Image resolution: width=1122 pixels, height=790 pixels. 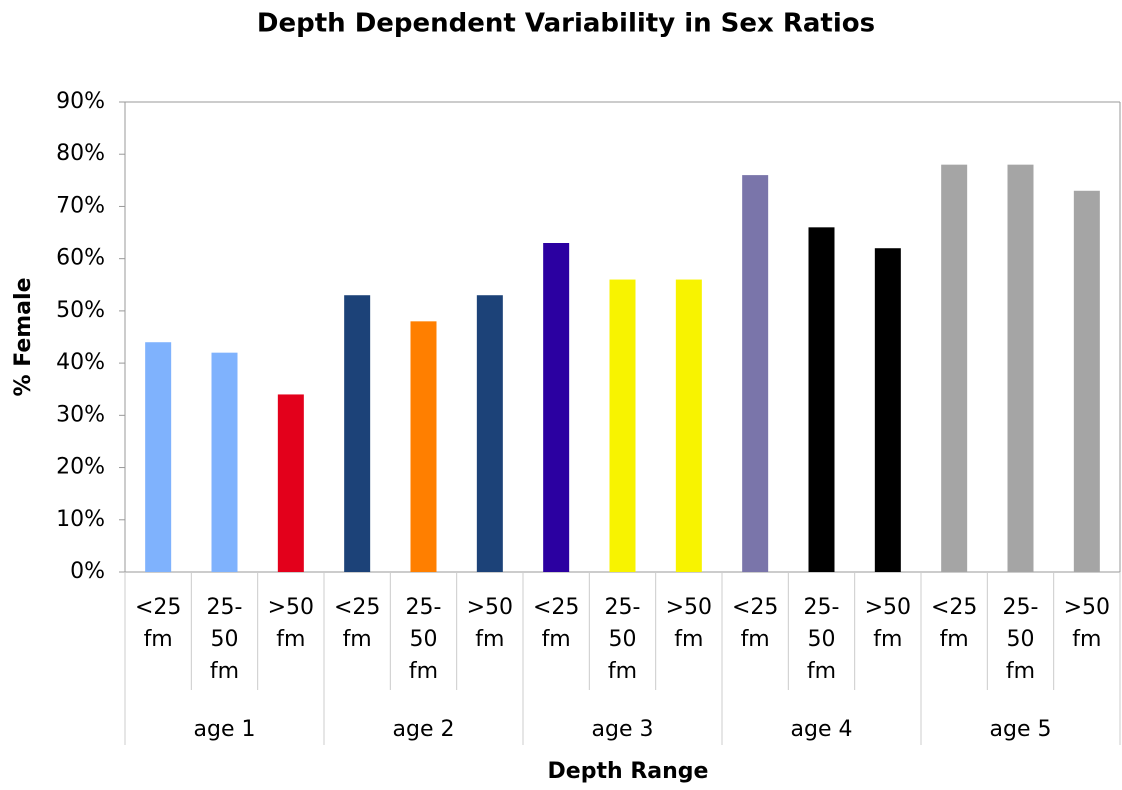 What do you see at coordinates (87, 571) in the screenshot?
I see `y-tick-label: 0%` at bounding box center [87, 571].